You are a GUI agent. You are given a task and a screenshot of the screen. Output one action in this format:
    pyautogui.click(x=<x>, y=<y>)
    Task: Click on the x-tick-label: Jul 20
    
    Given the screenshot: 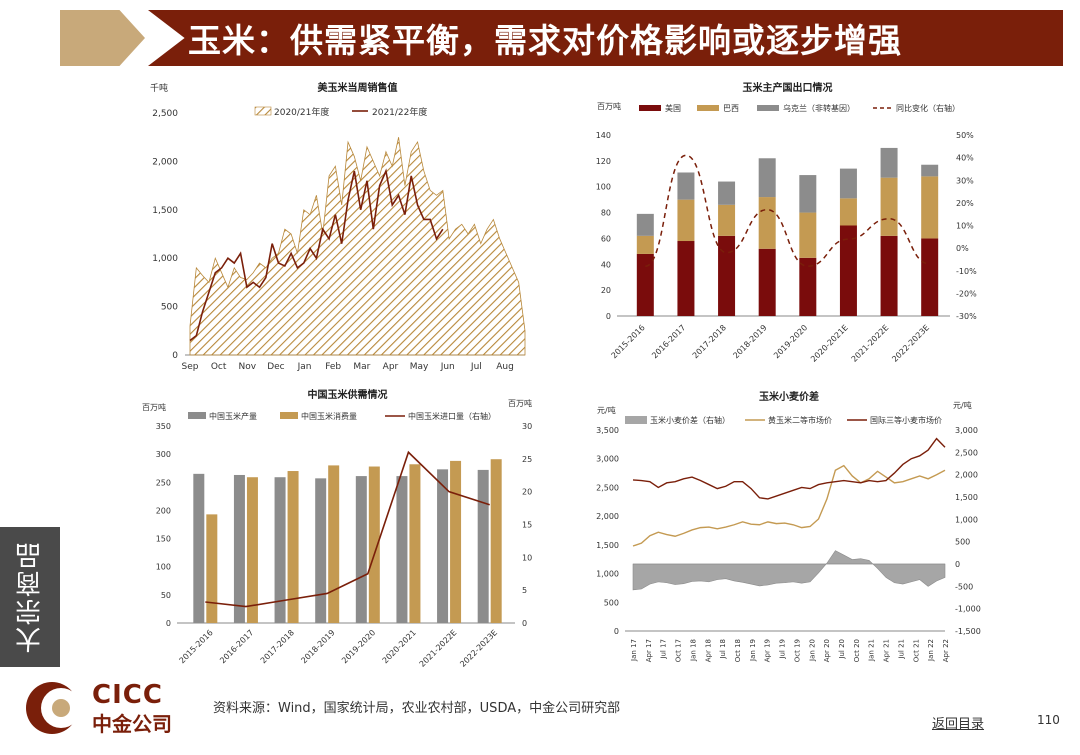 What is the action you would take?
    pyautogui.click(x=842, y=649)
    